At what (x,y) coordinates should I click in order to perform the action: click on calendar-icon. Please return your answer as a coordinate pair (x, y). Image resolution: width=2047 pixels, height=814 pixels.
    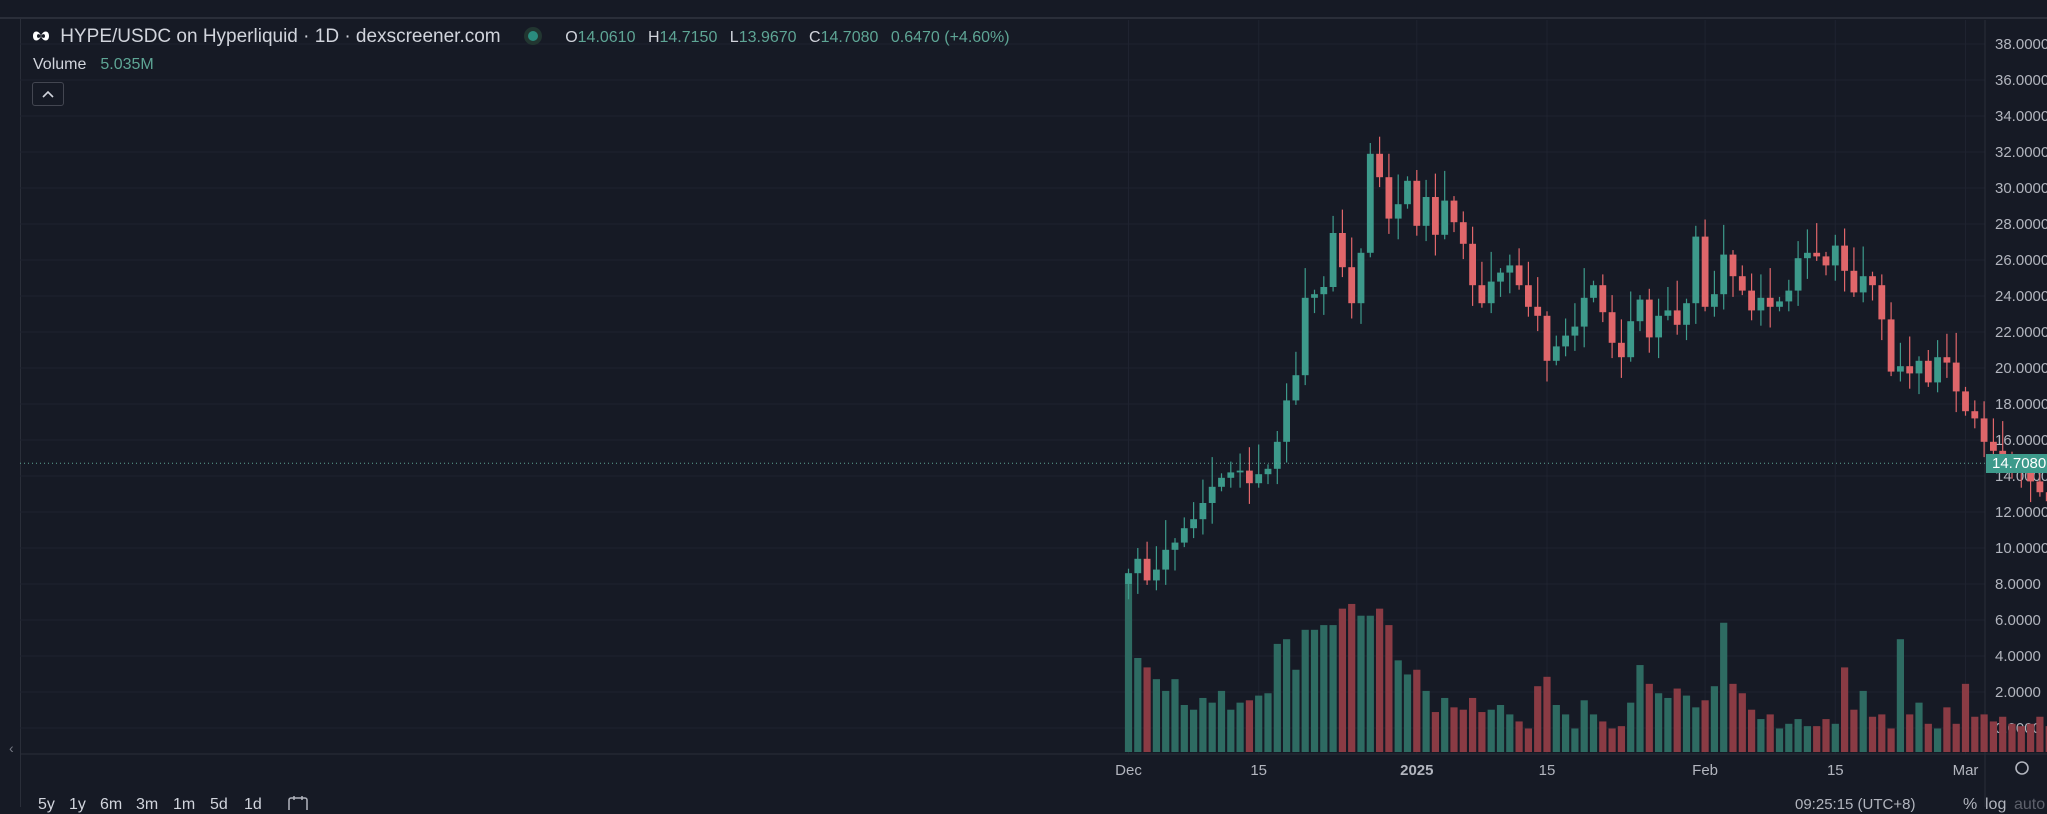
    Looking at the image, I should click on (298, 803).